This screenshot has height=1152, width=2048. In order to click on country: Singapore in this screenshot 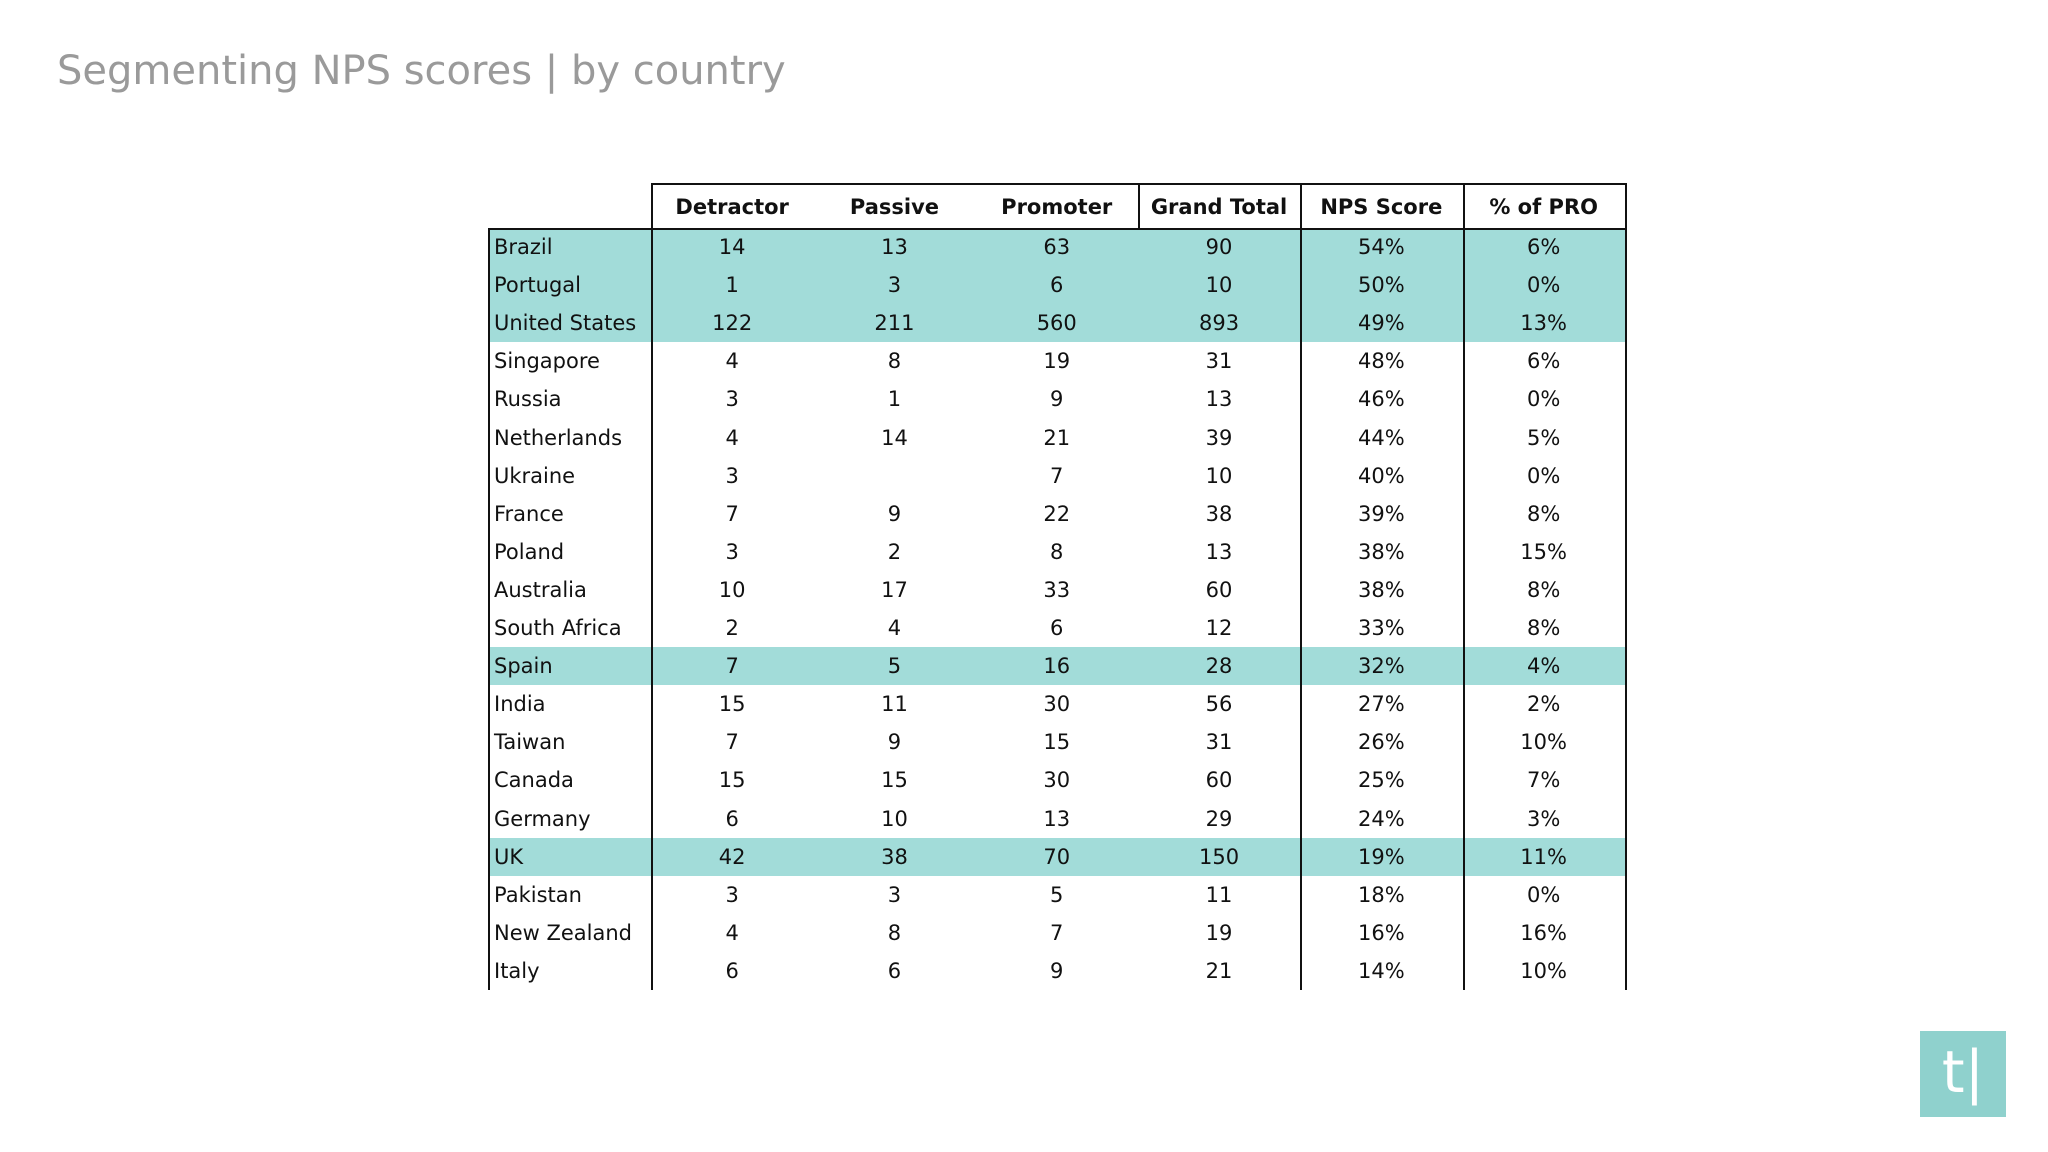, I will do `click(547, 361)`.